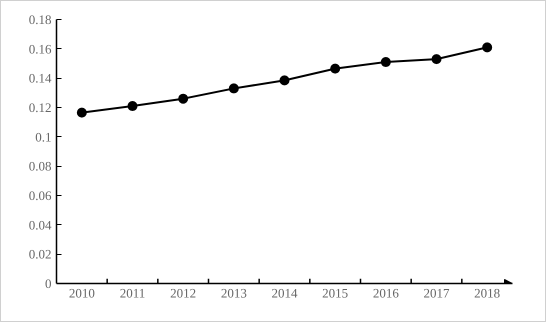 The height and width of the screenshot is (326, 550). I want to click on x-tick-label: 2014, so click(285, 293).